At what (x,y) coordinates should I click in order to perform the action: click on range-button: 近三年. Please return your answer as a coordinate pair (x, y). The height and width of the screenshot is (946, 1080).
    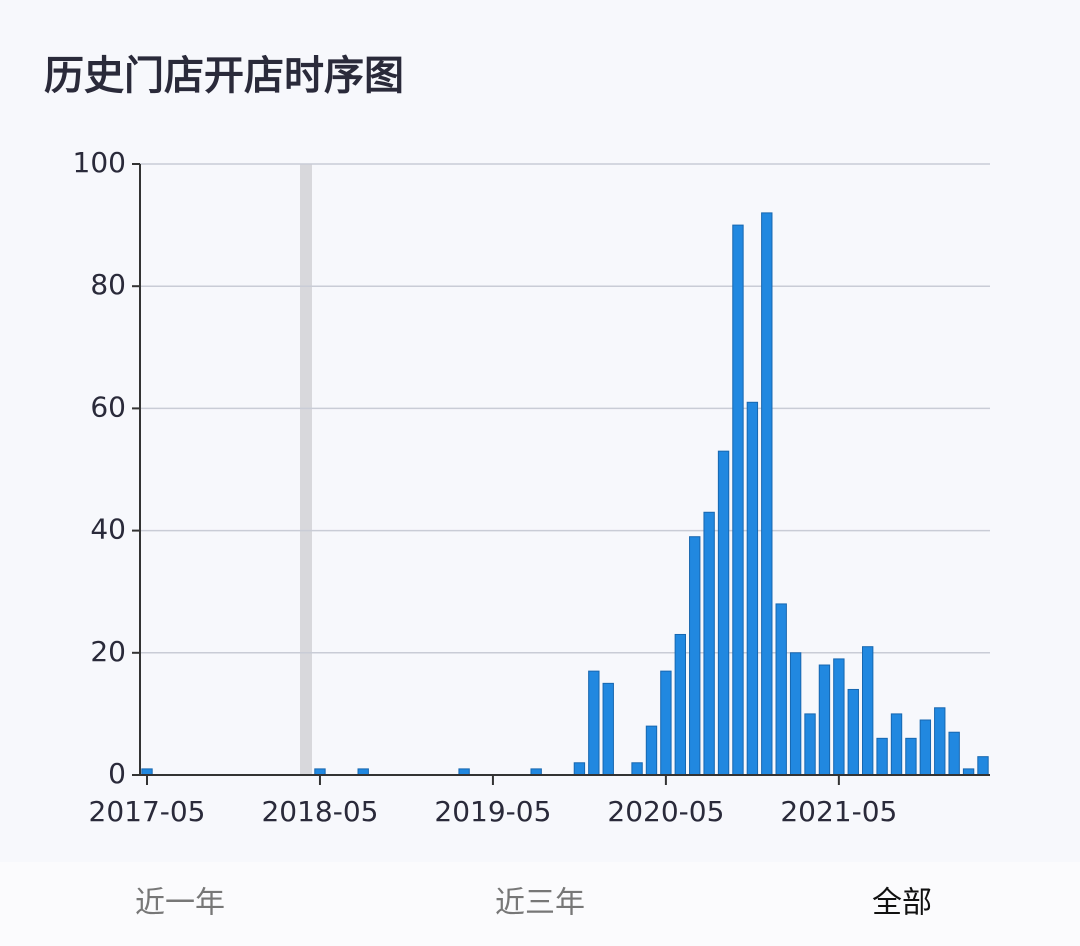
    Looking at the image, I should click on (540, 903).